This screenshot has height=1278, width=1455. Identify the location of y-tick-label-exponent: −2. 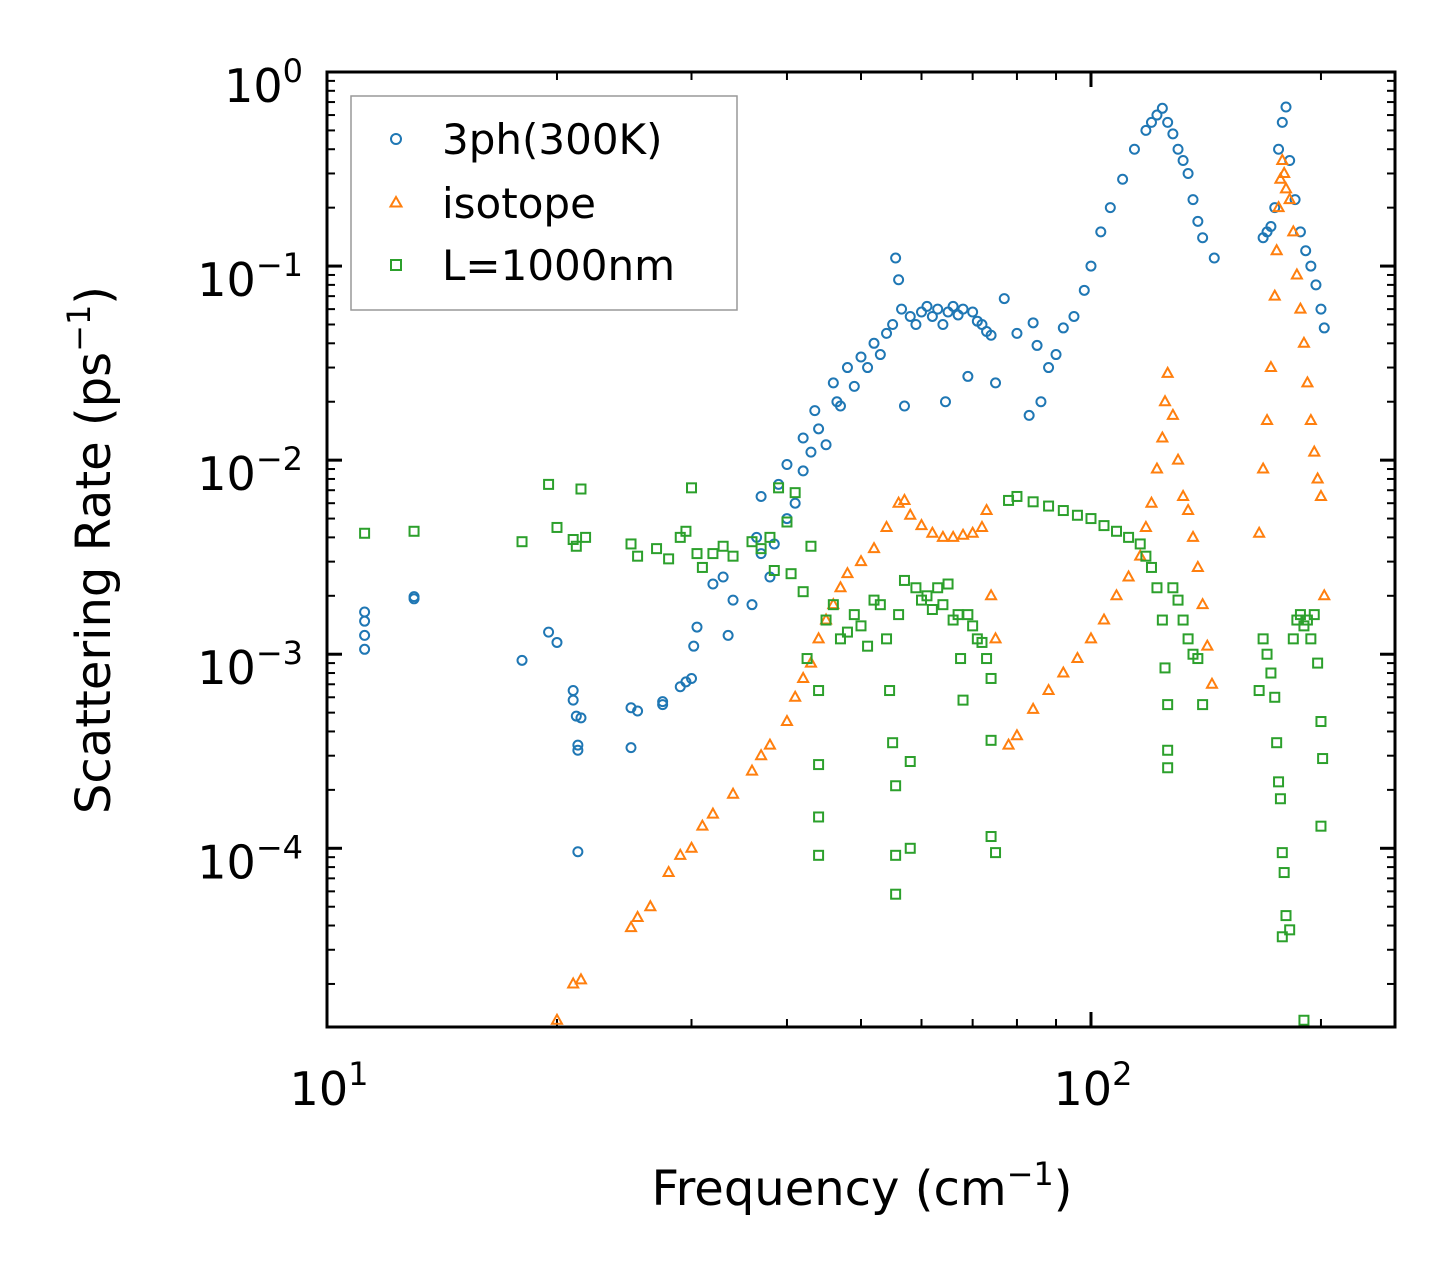
(279, 459).